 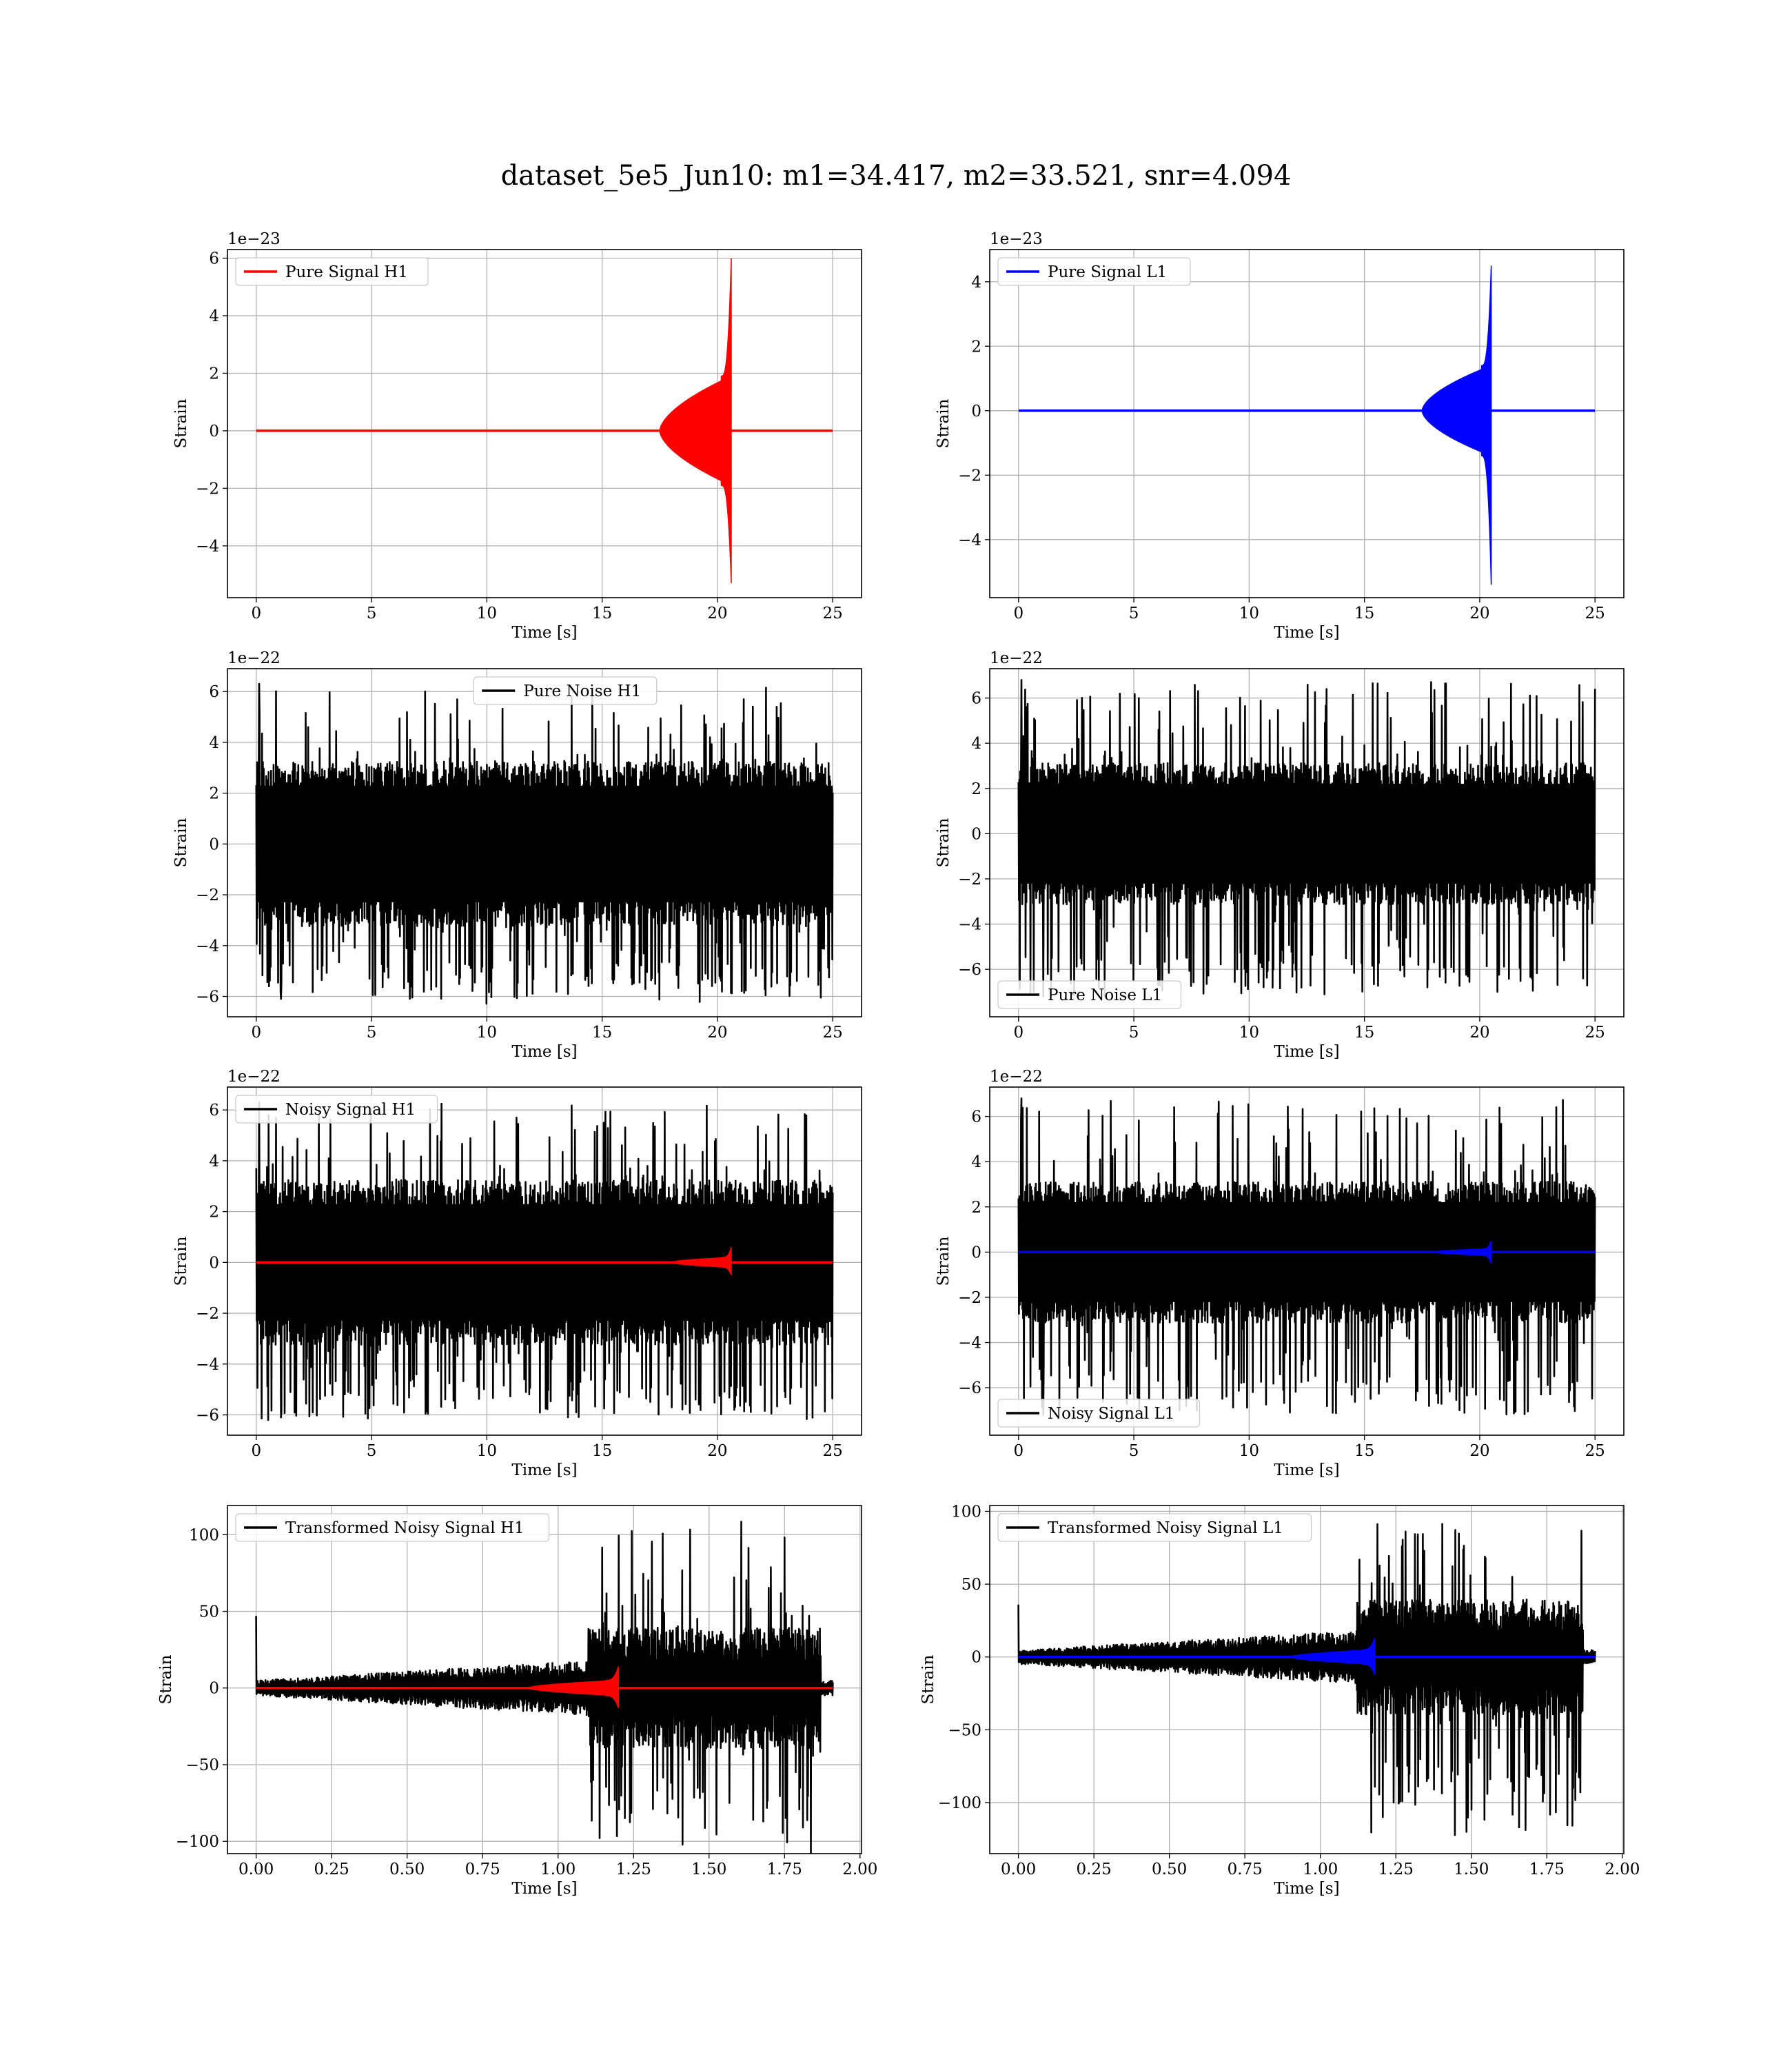 I want to click on y-tick-label: −50, so click(x=202, y=1765).